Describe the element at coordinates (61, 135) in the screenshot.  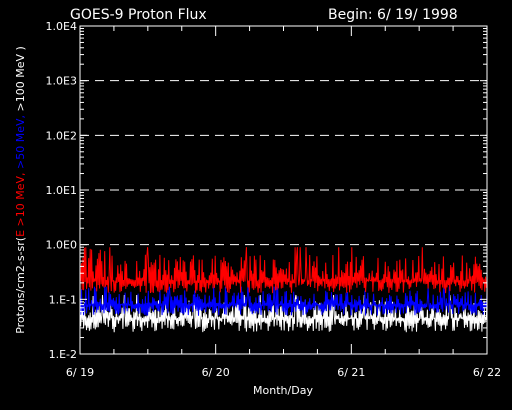
I see `y-tick-label: 1.0E2` at that location.